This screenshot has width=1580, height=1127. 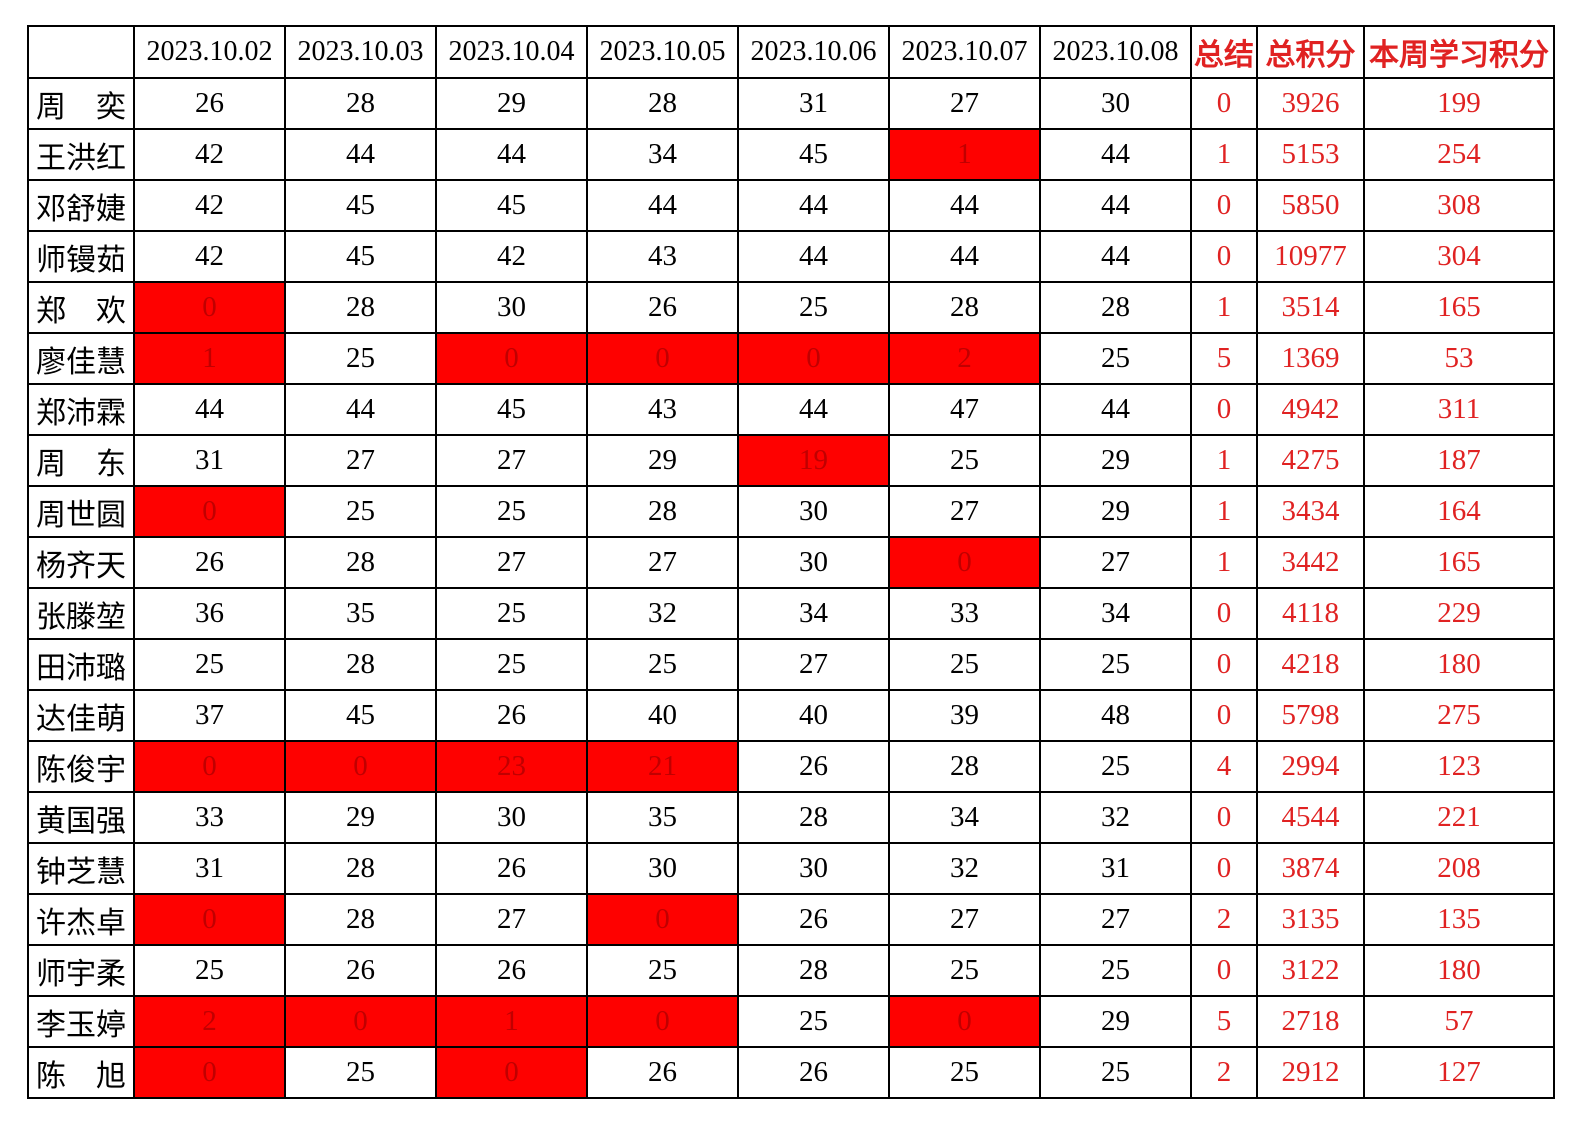 What do you see at coordinates (1310, 562) in the screenshot?
I see `total-points-cell: 3442` at bounding box center [1310, 562].